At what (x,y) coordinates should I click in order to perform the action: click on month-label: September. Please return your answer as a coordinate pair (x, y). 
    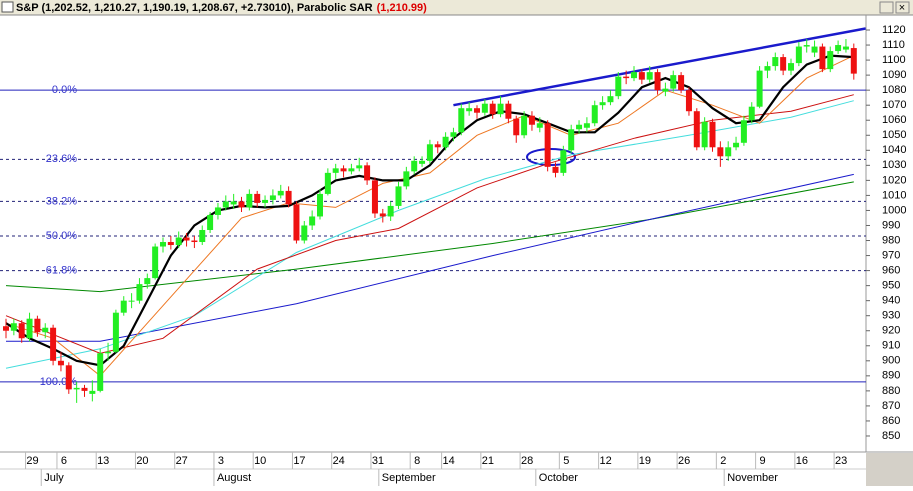
    Looking at the image, I should click on (409, 478).